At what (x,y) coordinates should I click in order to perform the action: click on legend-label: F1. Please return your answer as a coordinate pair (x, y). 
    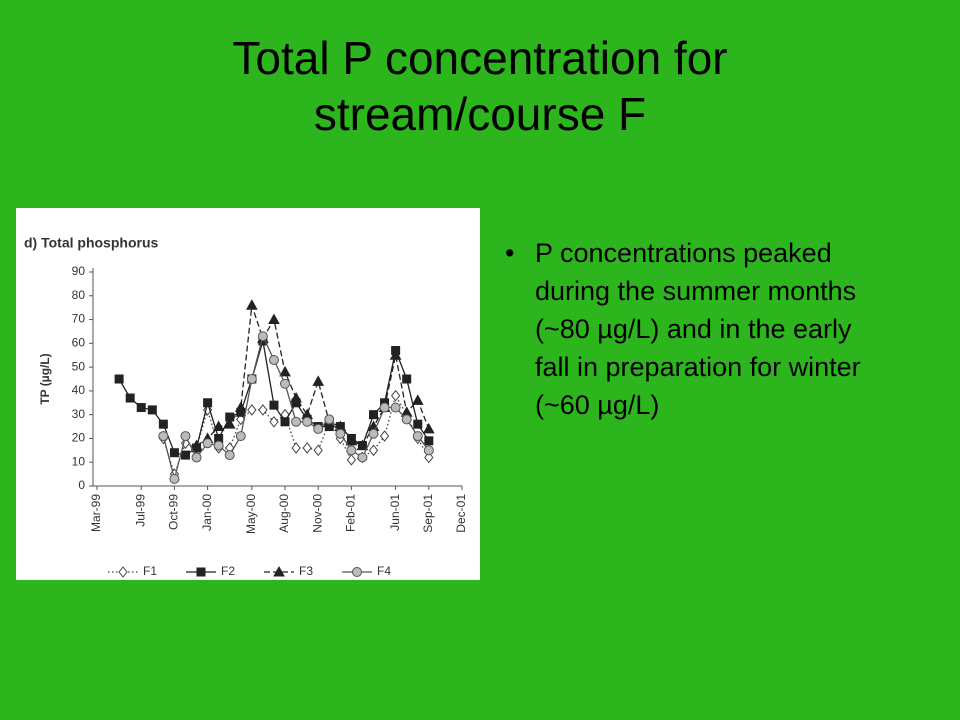
    Looking at the image, I should click on (150, 571).